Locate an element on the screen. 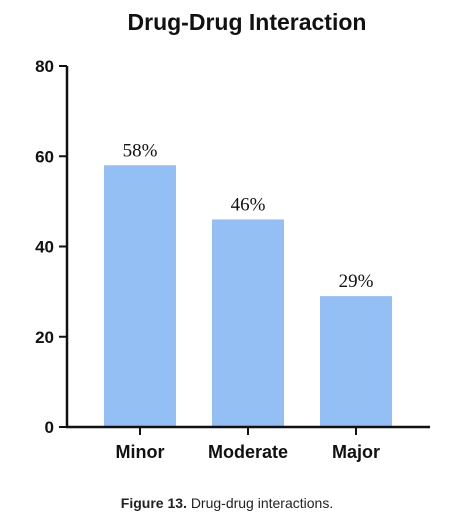 Image resolution: width=454 pixels, height=520 pixels. y-tick-label-40: 40 is located at coordinates (44, 247).